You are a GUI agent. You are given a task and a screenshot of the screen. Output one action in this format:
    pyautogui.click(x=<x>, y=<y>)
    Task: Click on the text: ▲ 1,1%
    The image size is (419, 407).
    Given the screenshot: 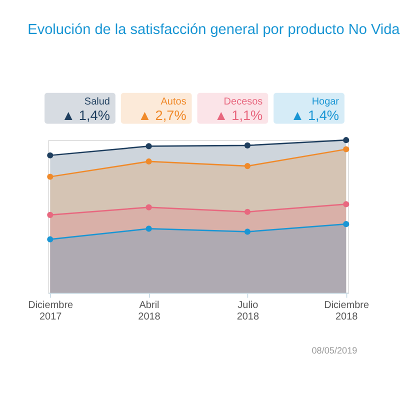 What is the action you would take?
    pyautogui.click(x=238, y=116)
    